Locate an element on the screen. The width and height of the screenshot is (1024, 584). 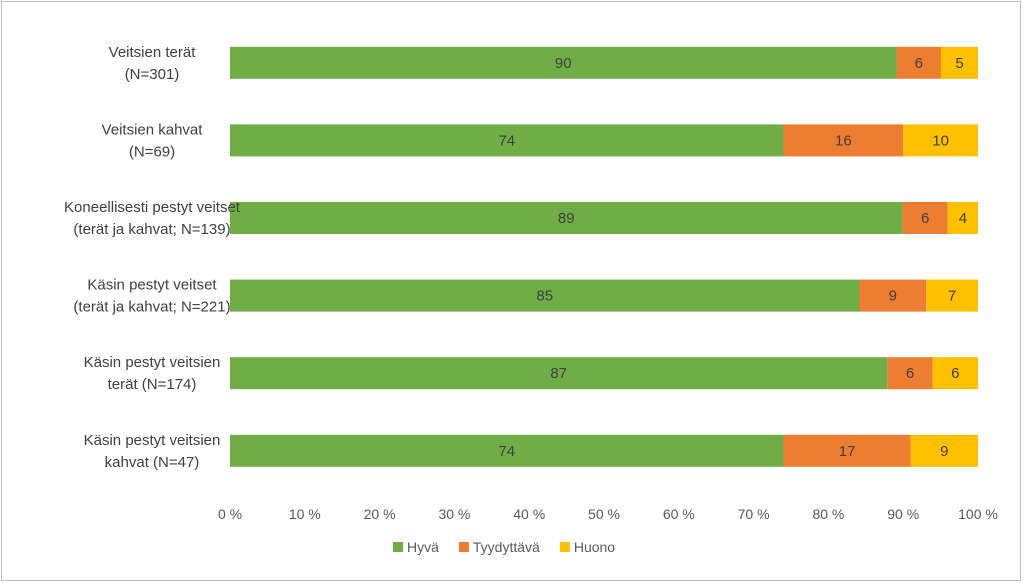
legend-label: Hyvä is located at coordinates (423, 547).